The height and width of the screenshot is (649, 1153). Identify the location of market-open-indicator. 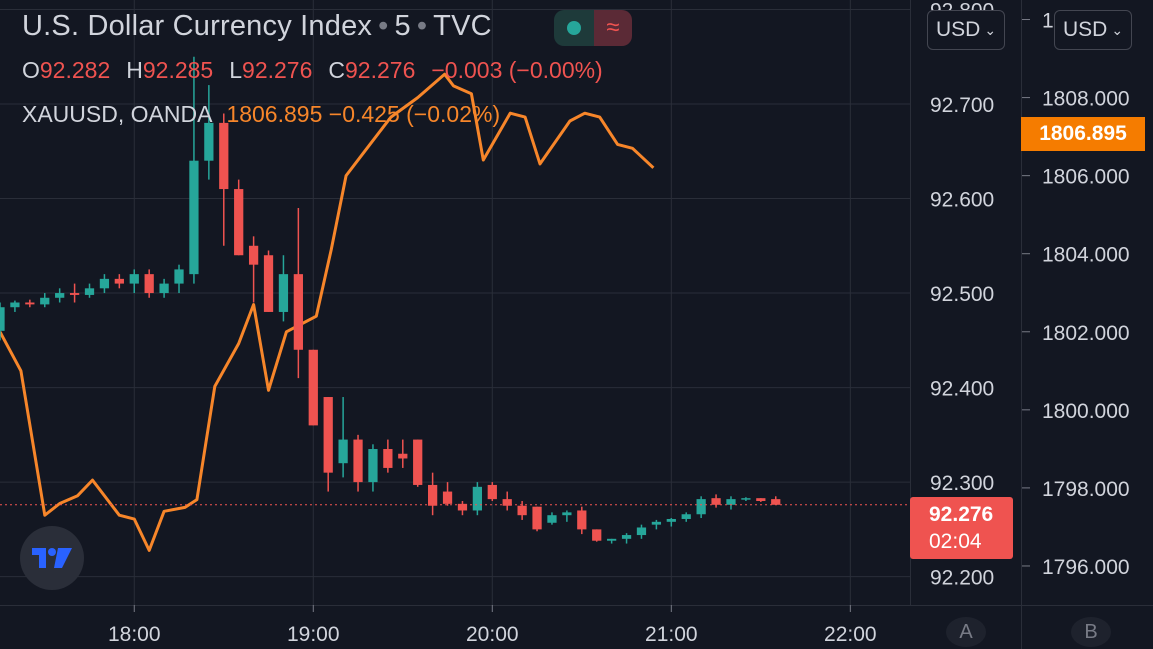
(574, 28).